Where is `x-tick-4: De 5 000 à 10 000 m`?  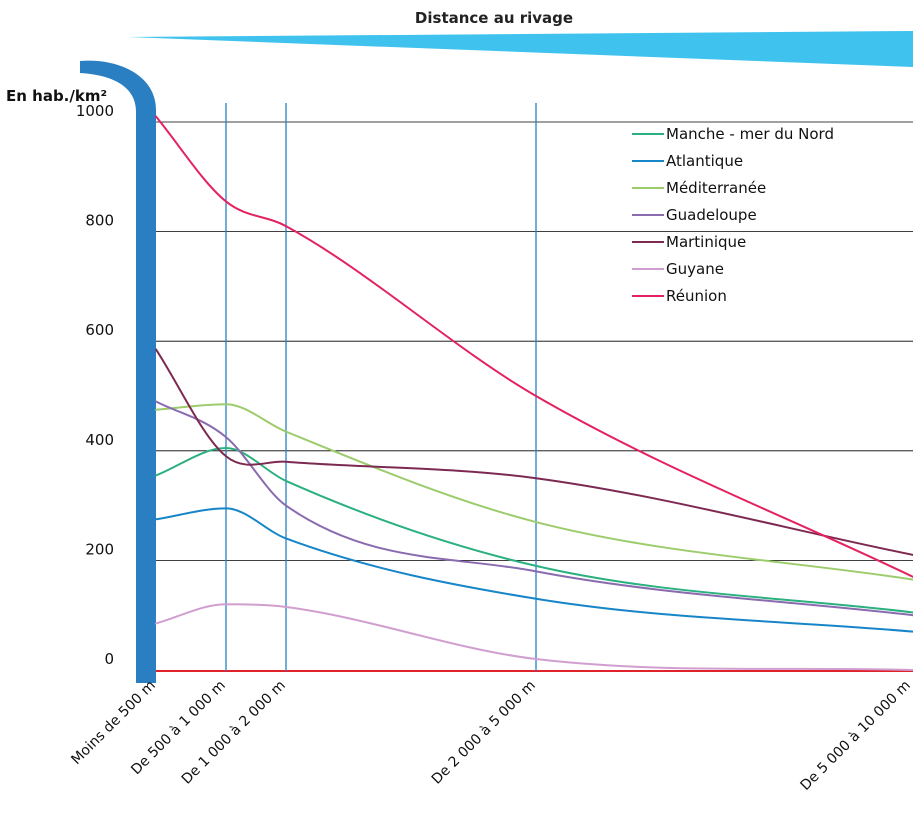
x-tick-4: De 5 000 à 10 000 m is located at coordinates (855, 736).